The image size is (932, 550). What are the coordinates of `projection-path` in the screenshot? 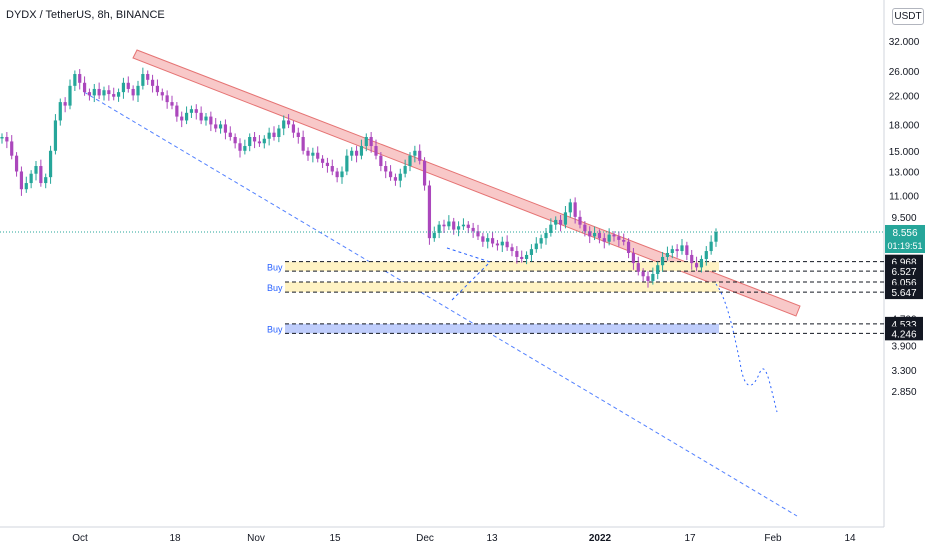 It's located at (746, 348).